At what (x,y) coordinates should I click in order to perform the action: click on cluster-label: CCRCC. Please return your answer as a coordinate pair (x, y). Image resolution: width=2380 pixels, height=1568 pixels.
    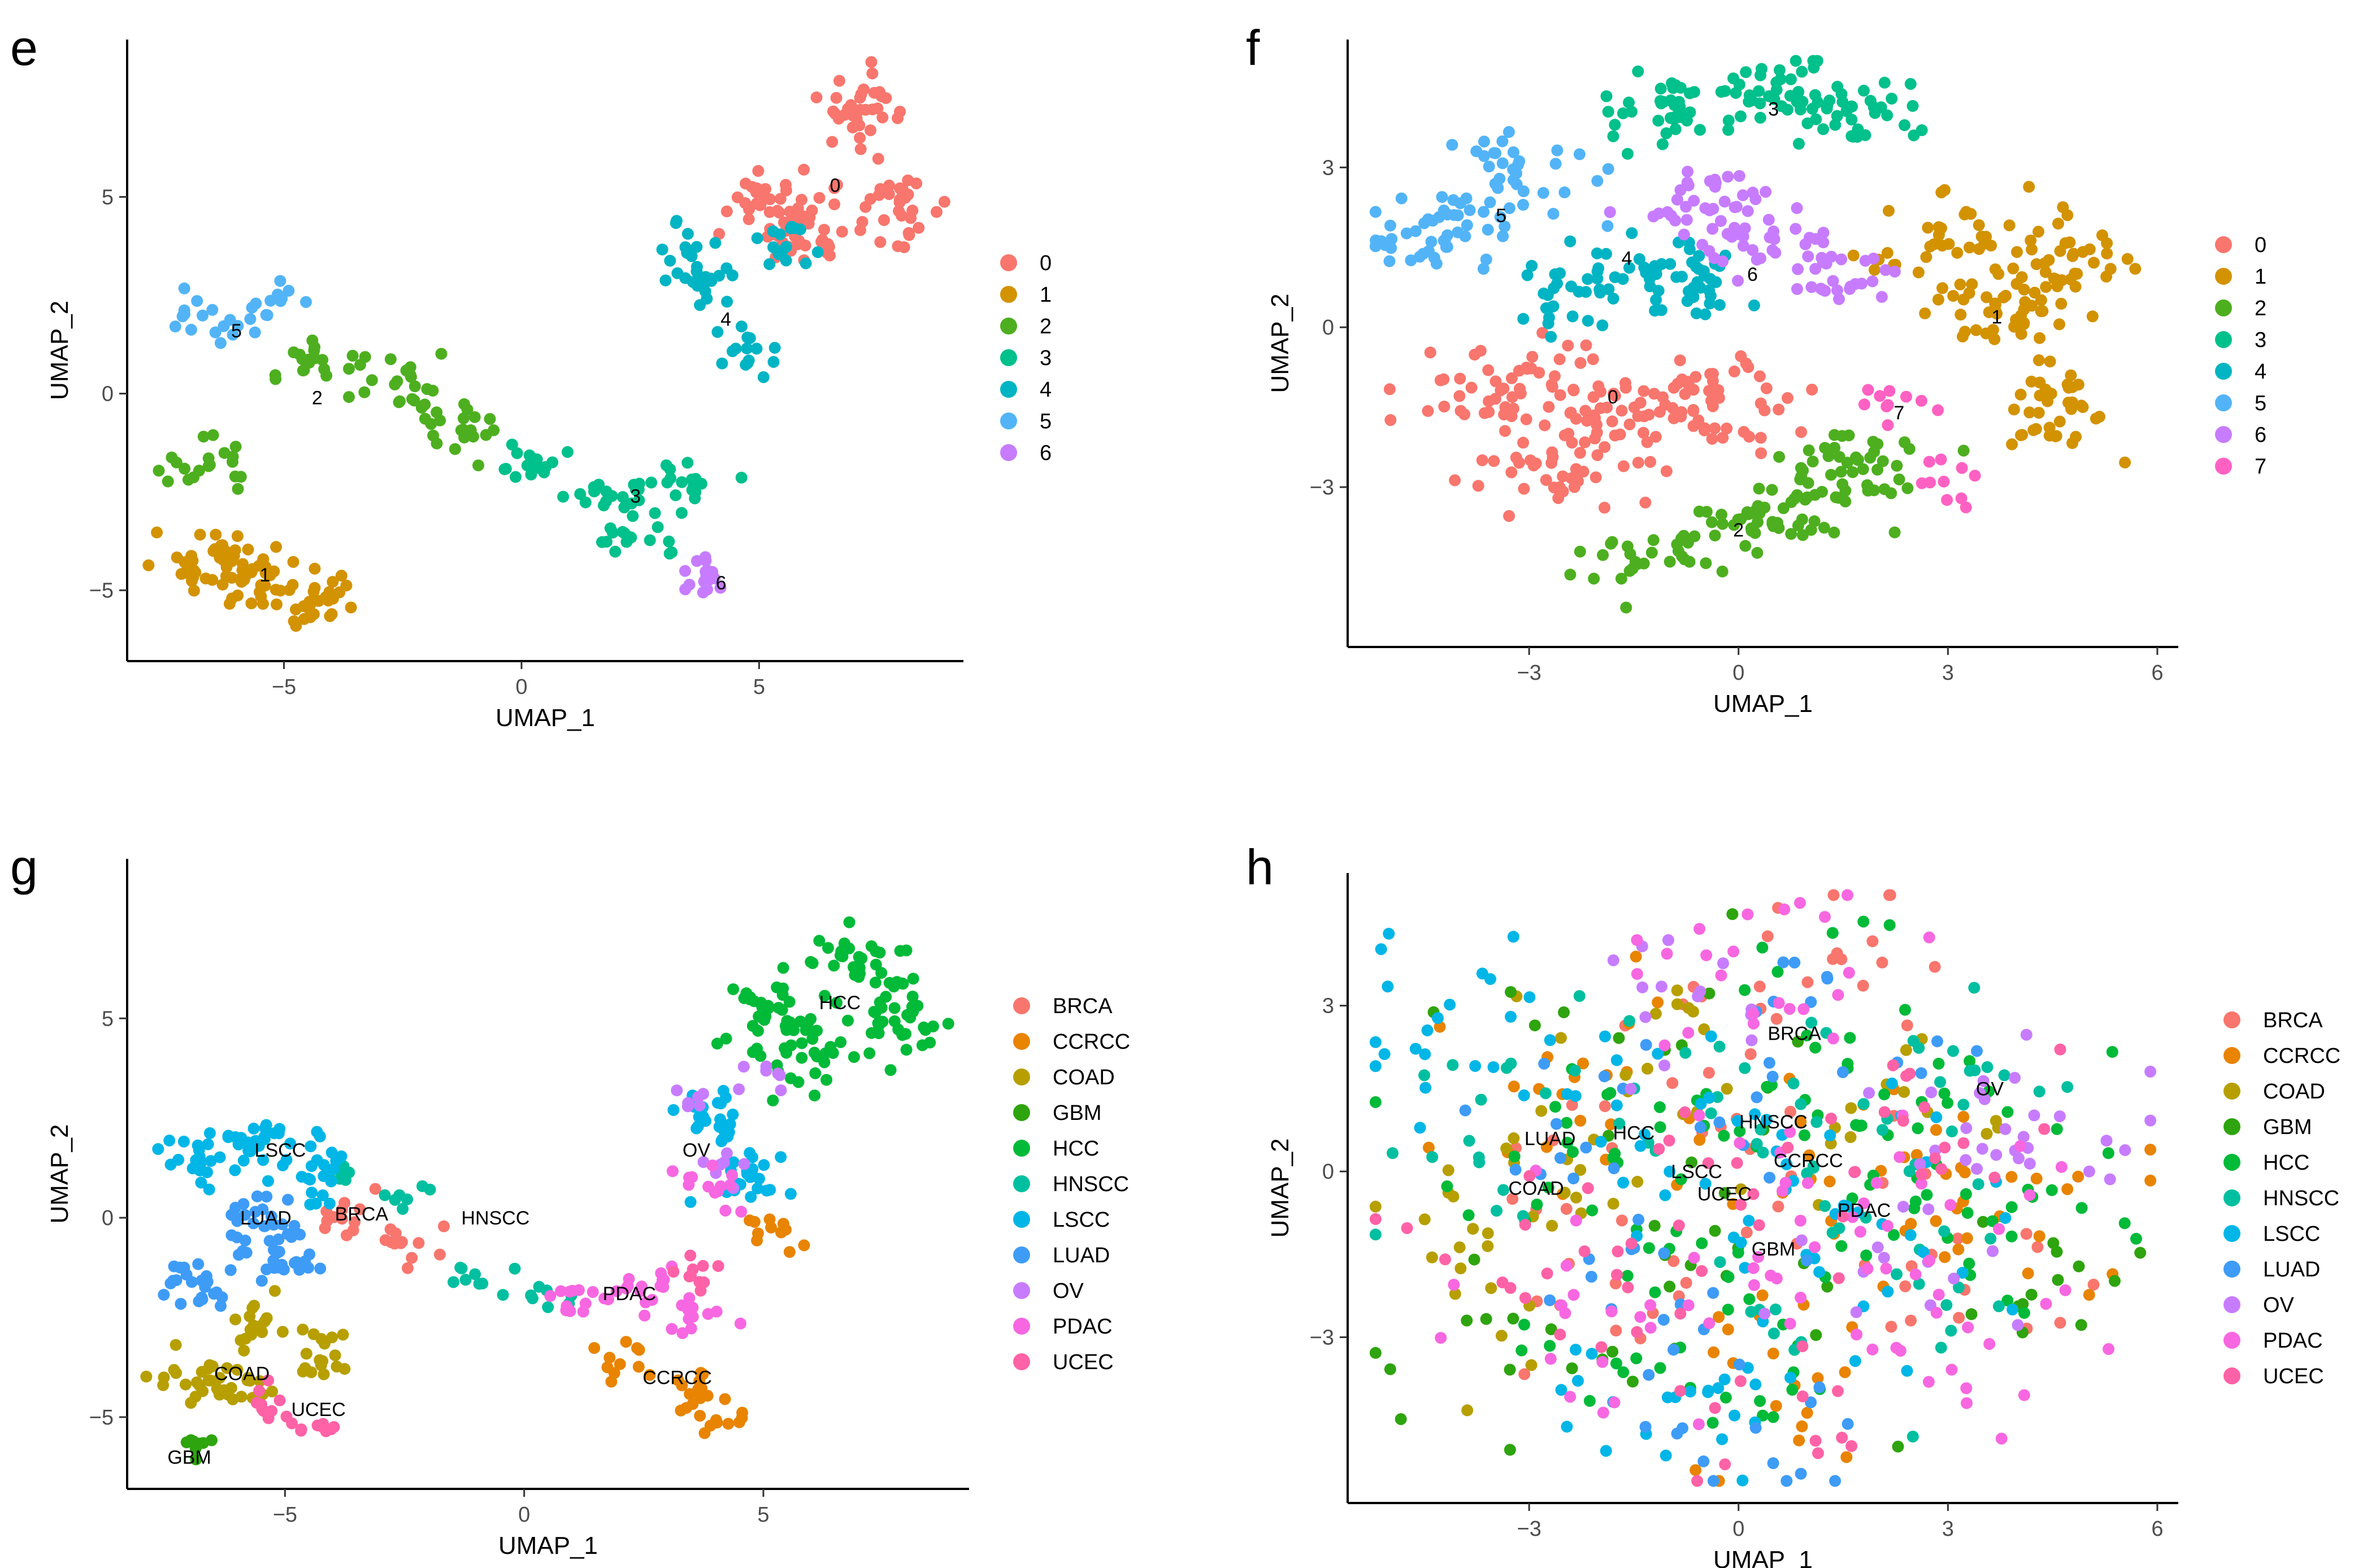
    Looking at the image, I should click on (677, 1377).